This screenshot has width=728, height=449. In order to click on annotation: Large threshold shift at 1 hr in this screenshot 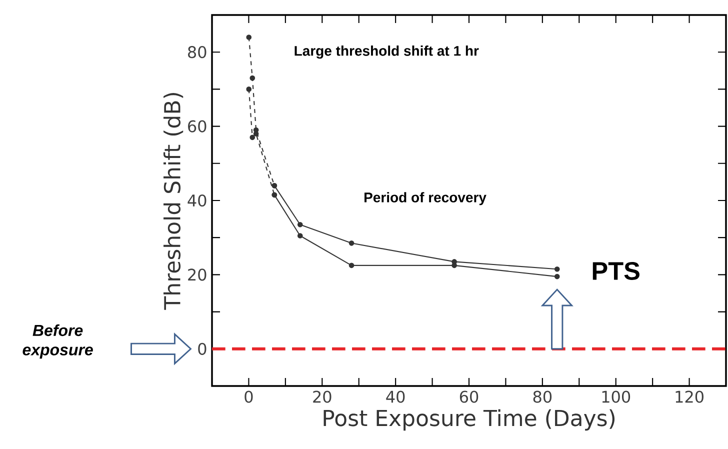, I will do `click(386, 52)`.